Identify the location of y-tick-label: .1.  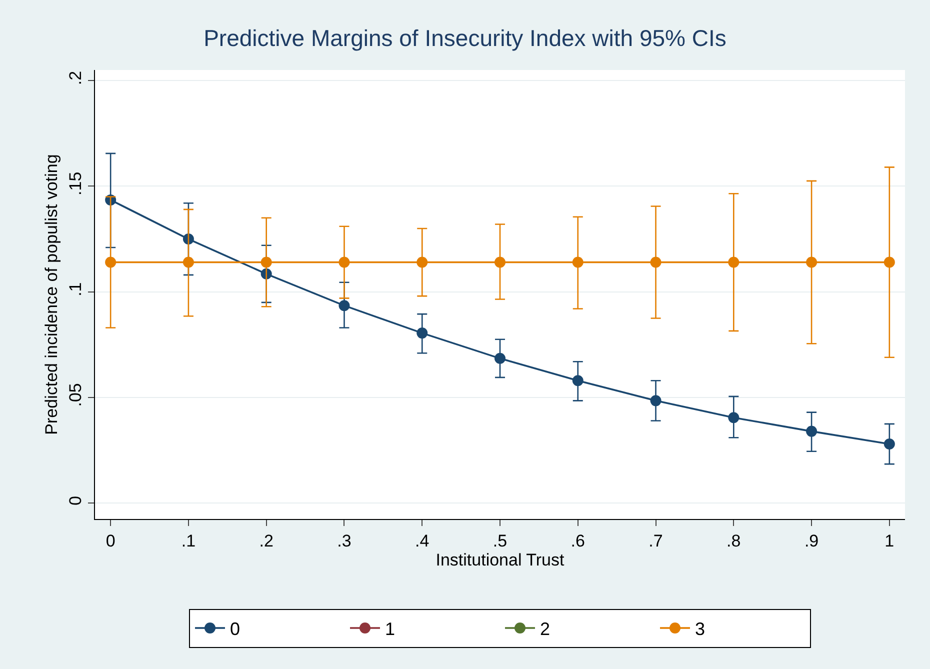
(76, 289).